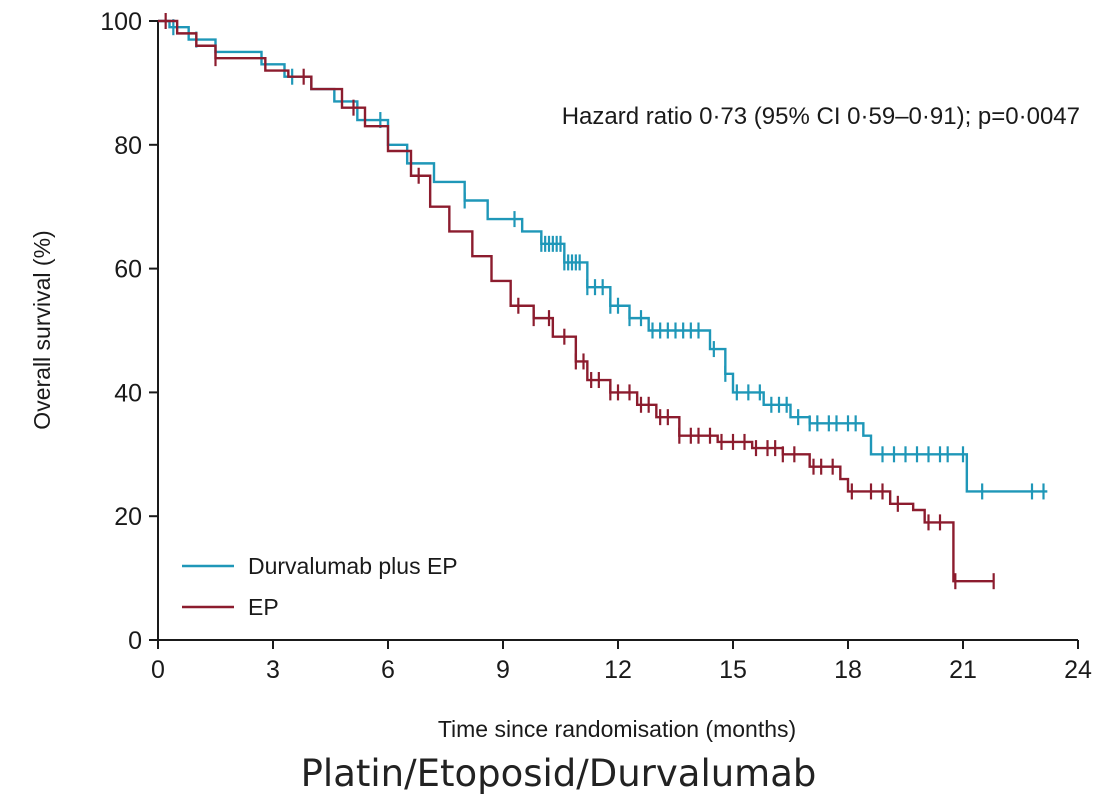 Image resolution: width=1117 pixels, height=807 pixels. What do you see at coordinates (128, 393) in the screenshot?
I see `y-tick-label: 40` at bounding box center [128, 393].